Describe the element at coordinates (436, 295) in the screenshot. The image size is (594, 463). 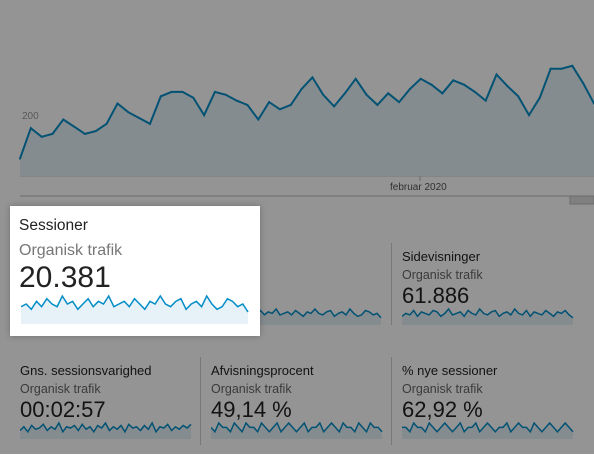
I see `metric-value: 61.886` at that location.